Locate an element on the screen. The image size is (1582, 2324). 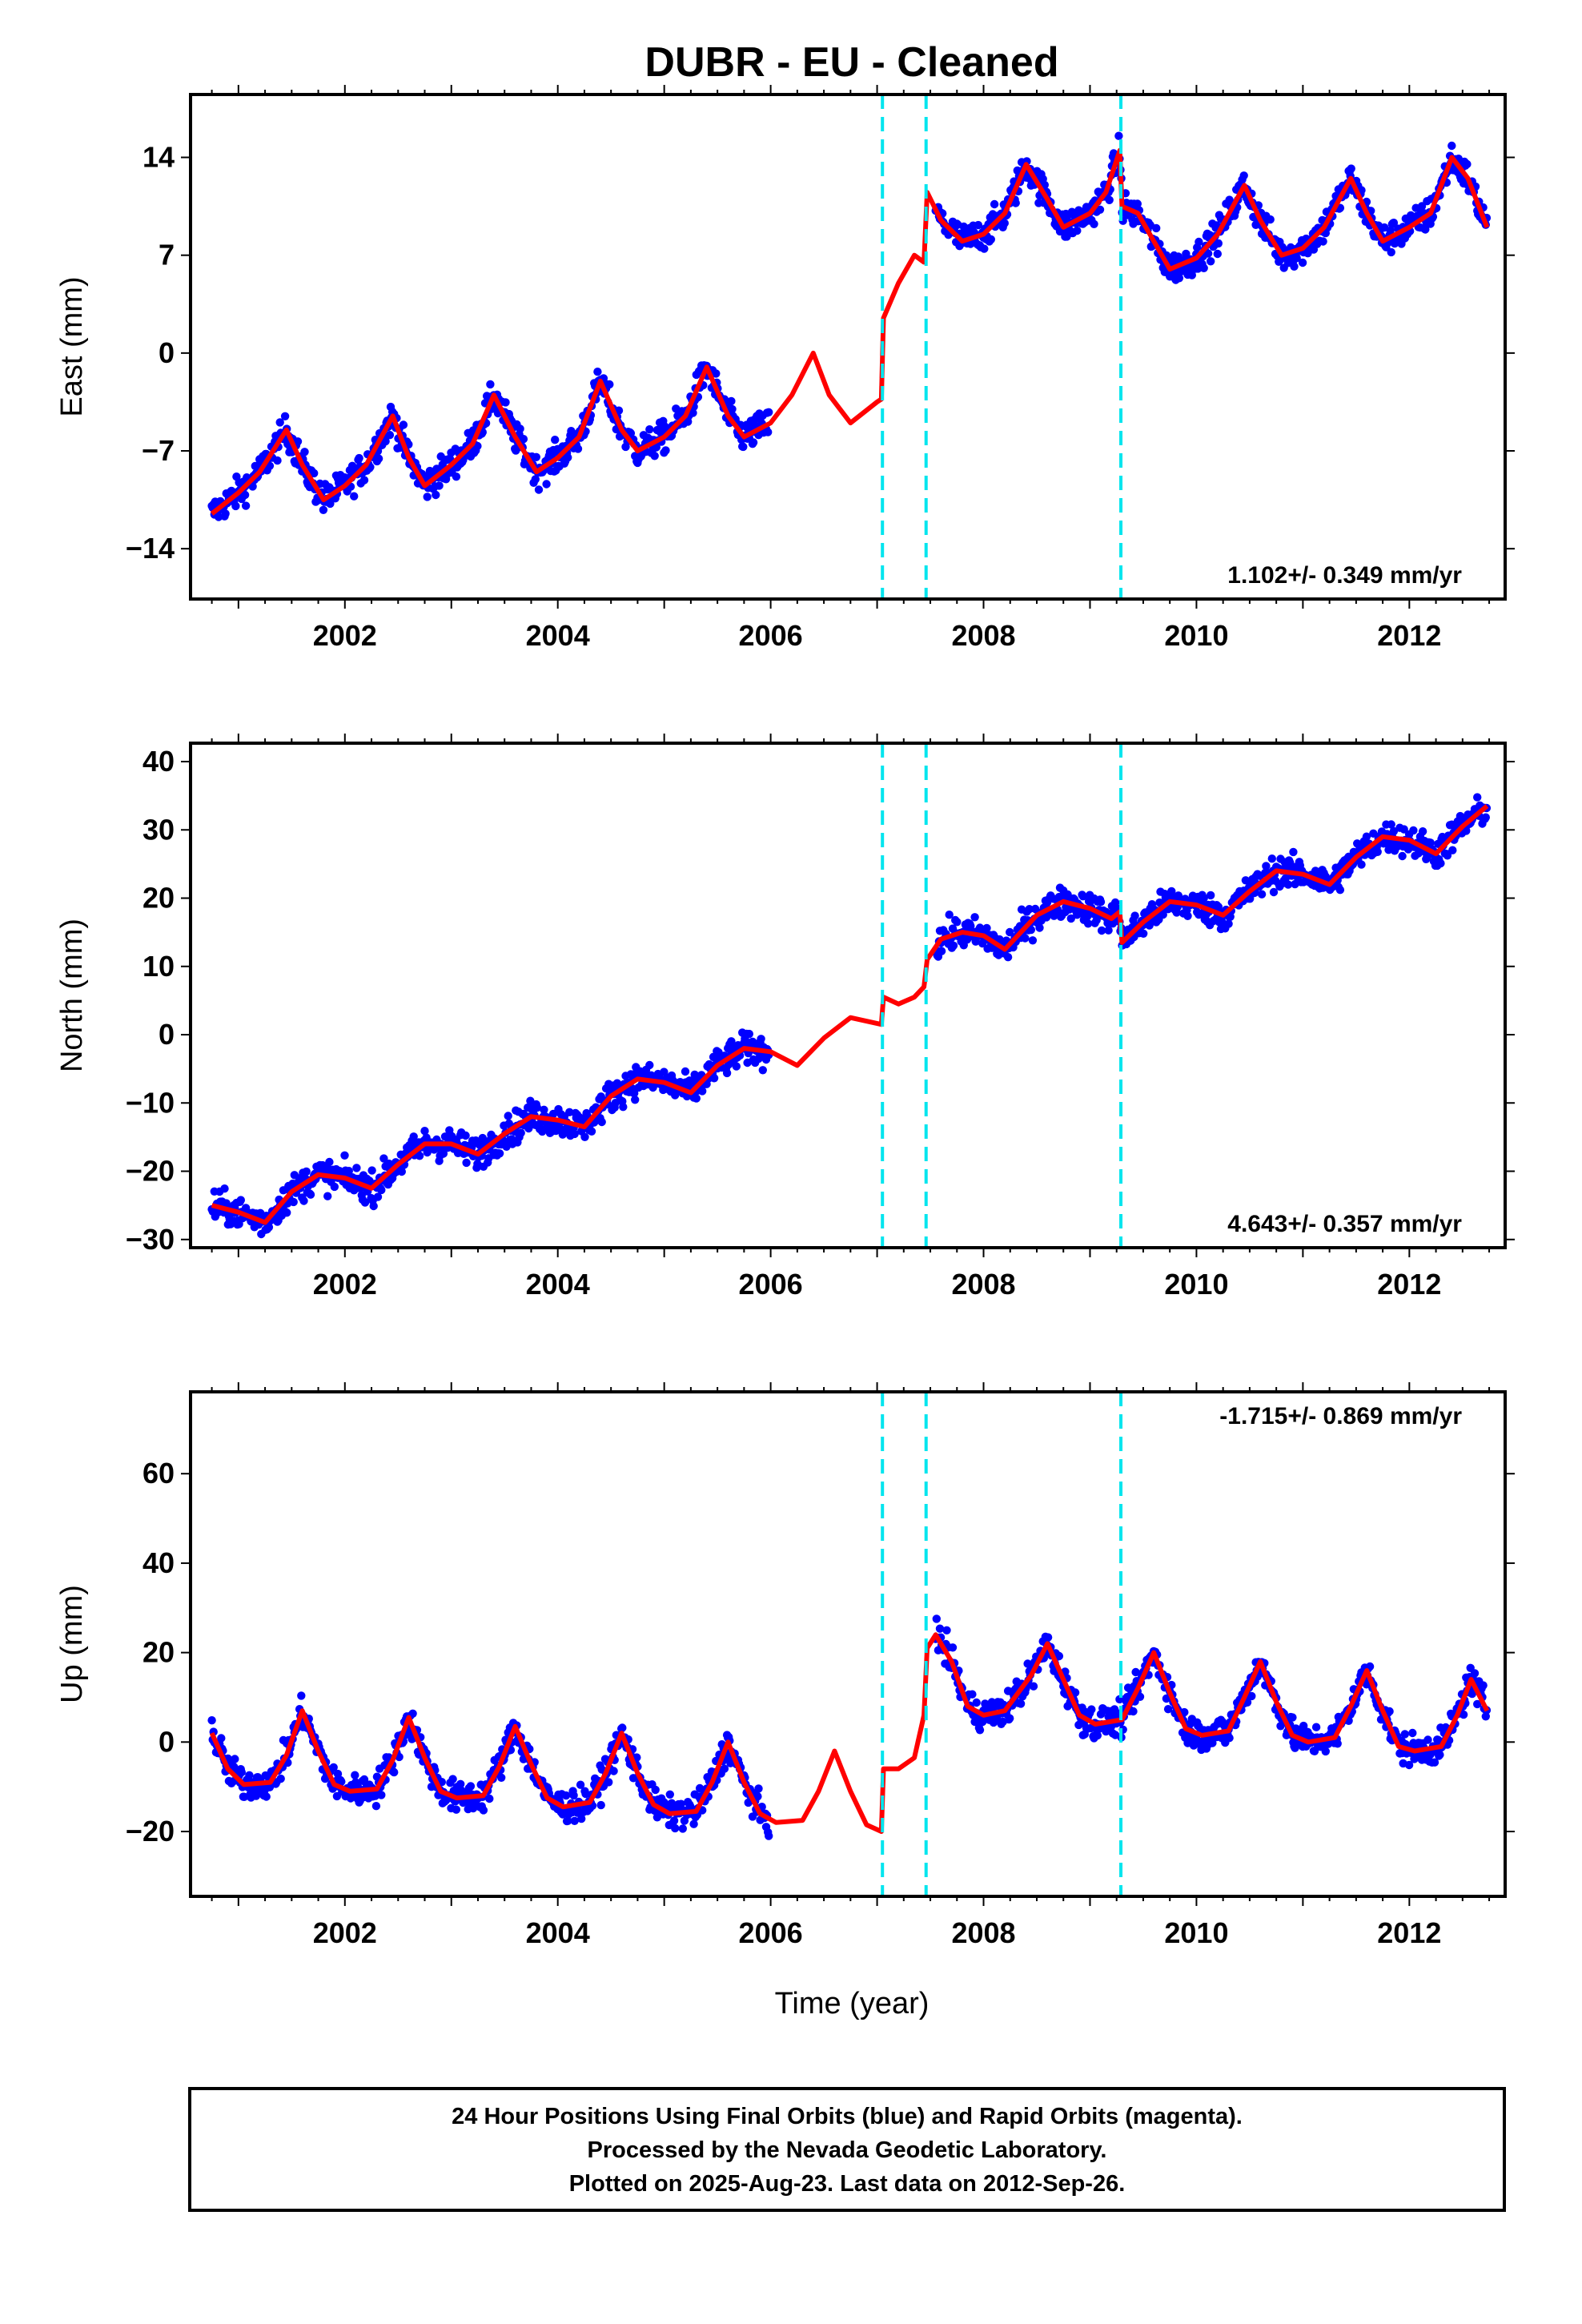
x-tick-label: 2004 is located at coordinates (558, 1284).